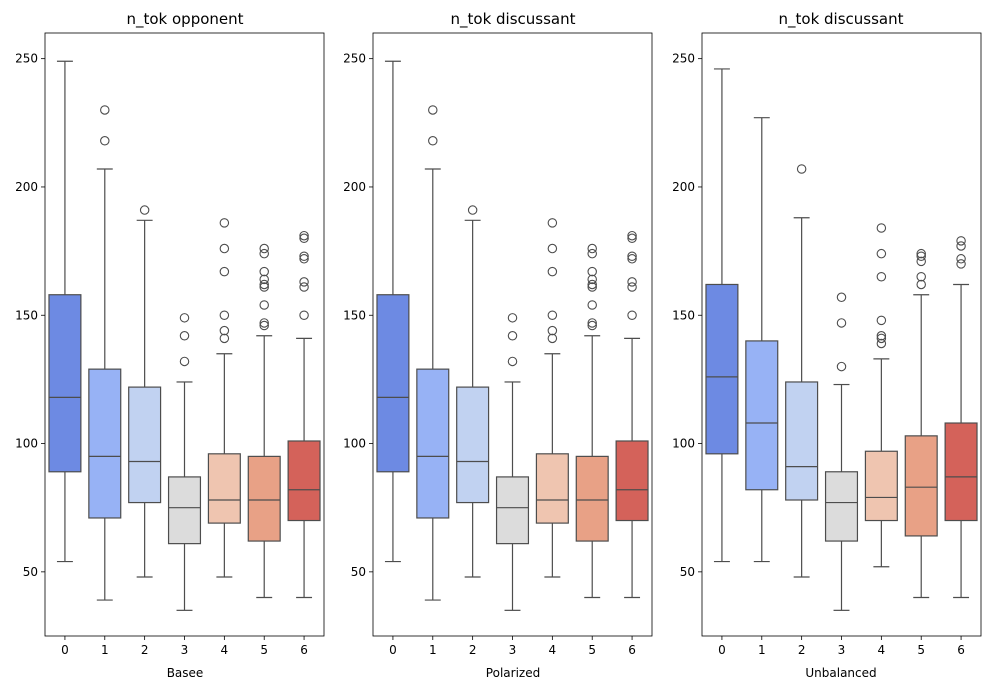  What do you see at coordinates (65, 650) in the screenshot?
I see `x-tick-label: 0` at bounding box center [65, 650].